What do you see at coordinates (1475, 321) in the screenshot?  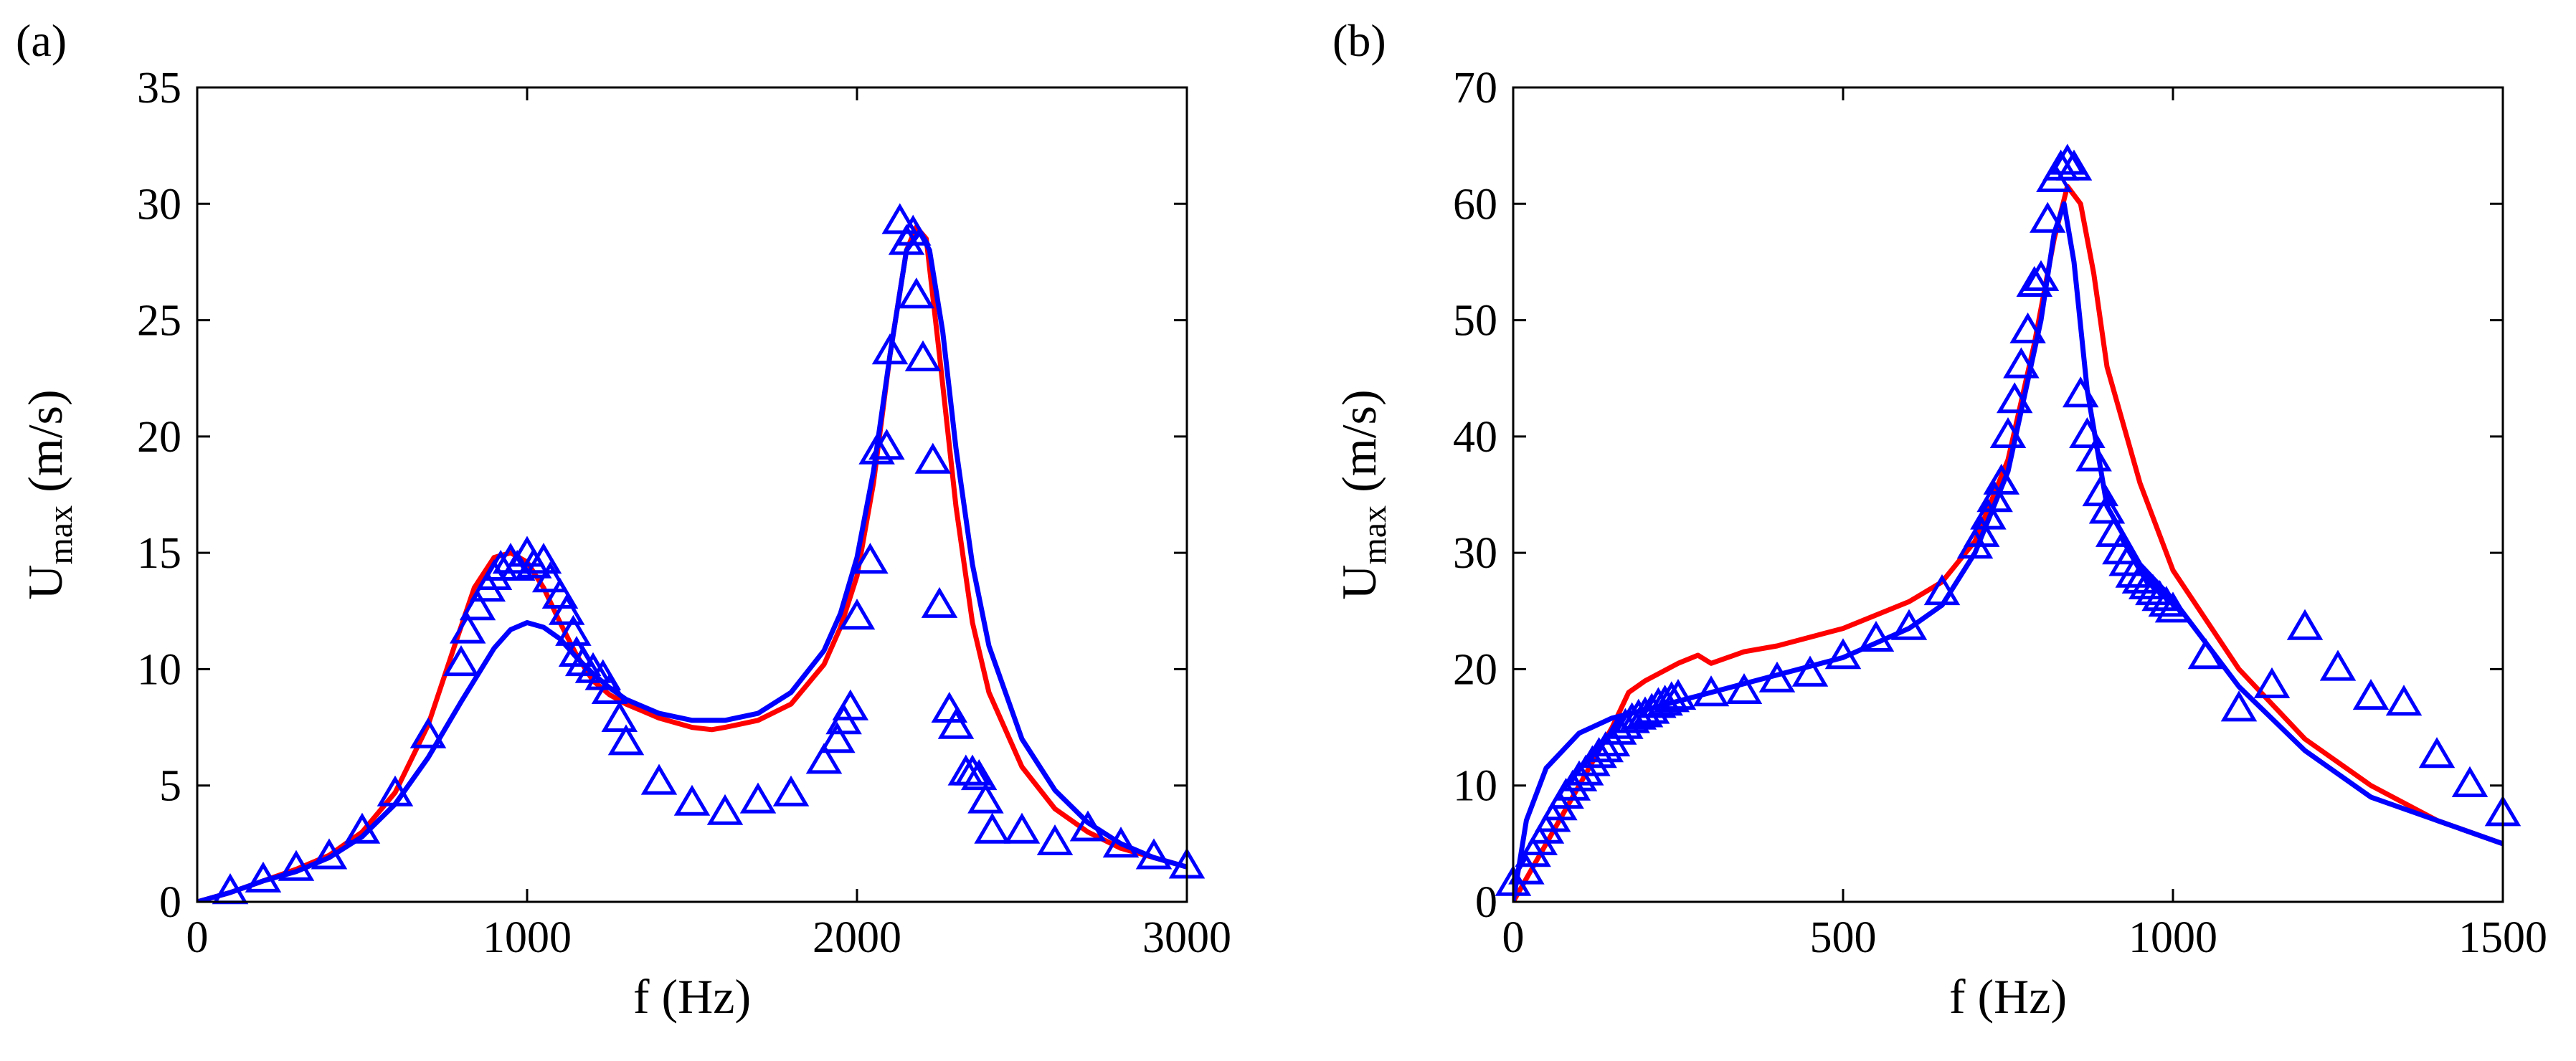 I see `y-tick-label: 50` at bounding box center [1475, 321].